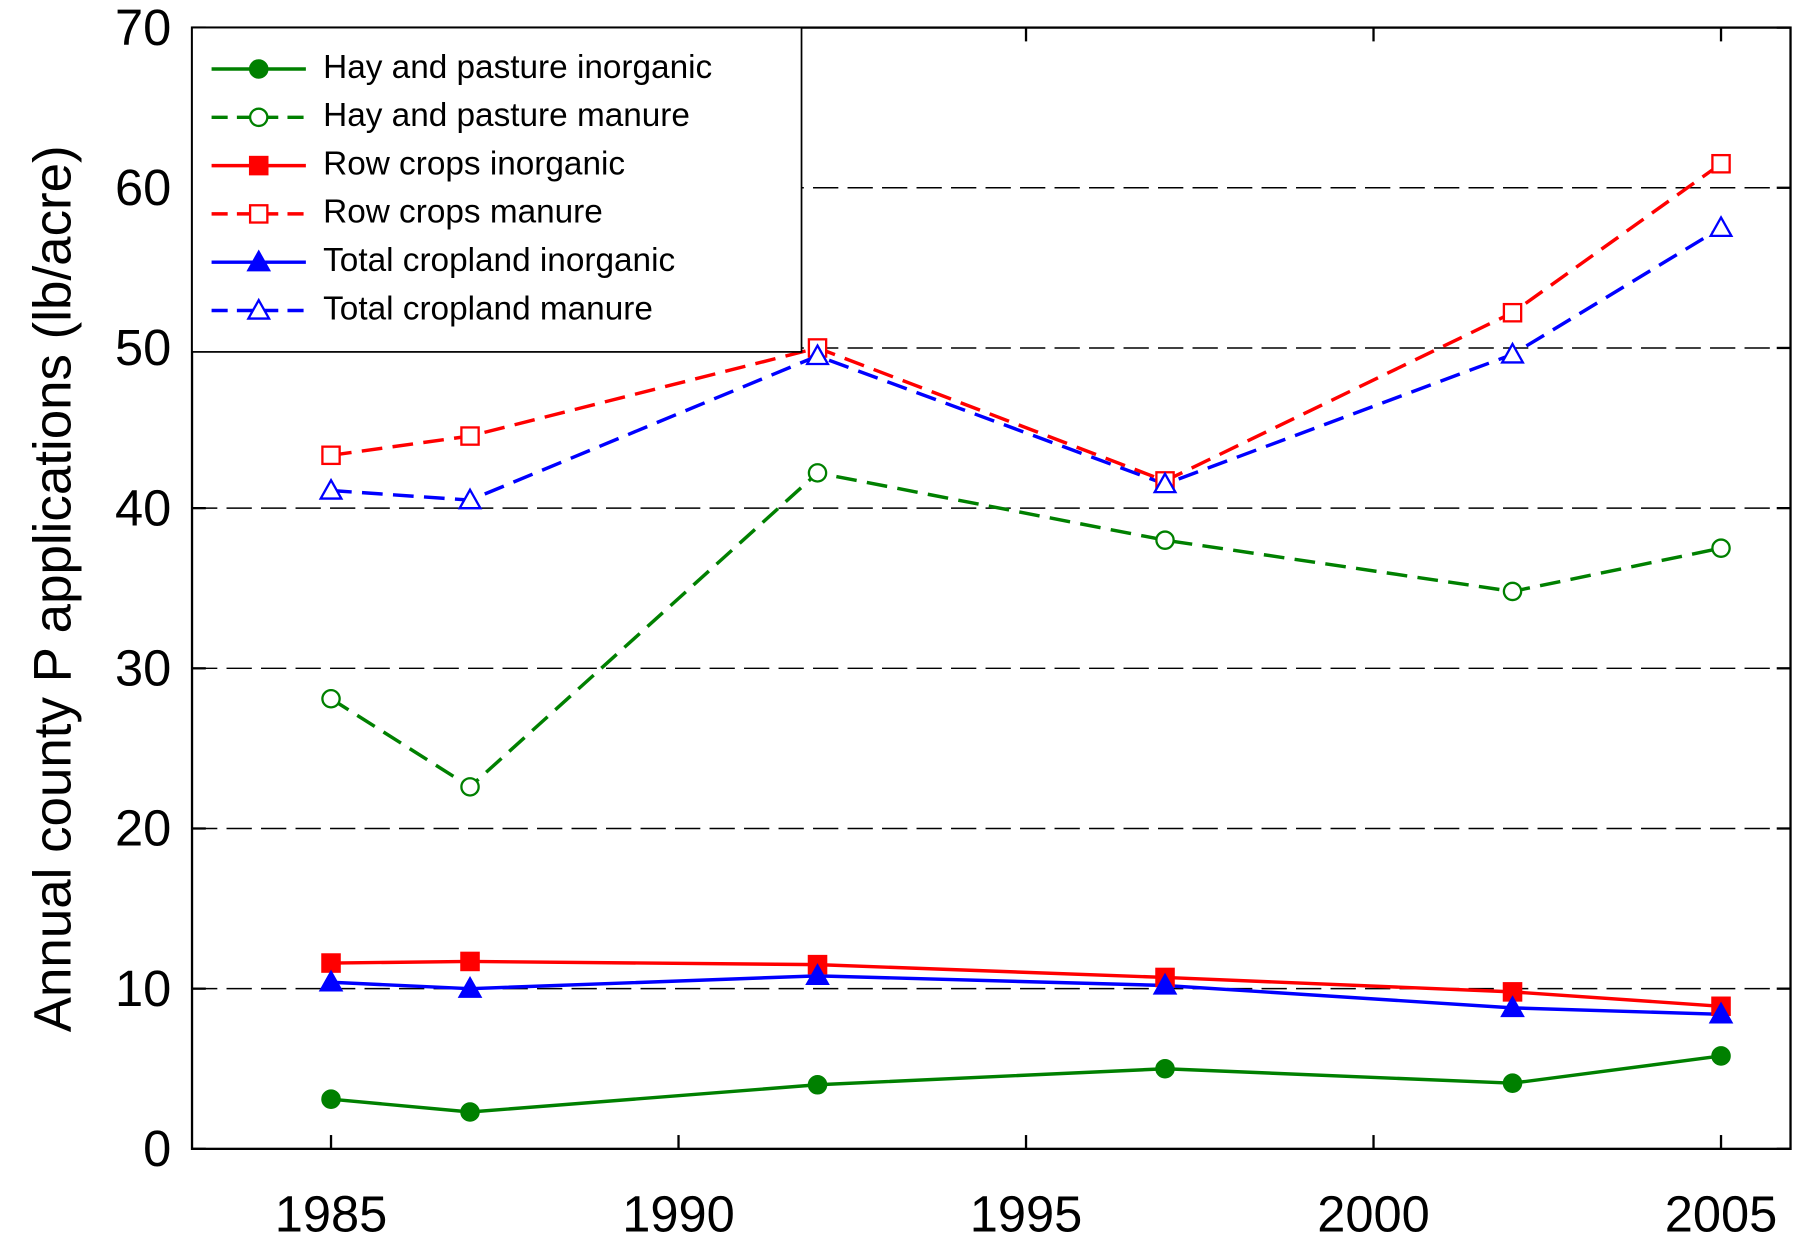  Describe the element at coordinates (678, 1214) in the screenshot. I see `x-tick-label: 1990` at that location.